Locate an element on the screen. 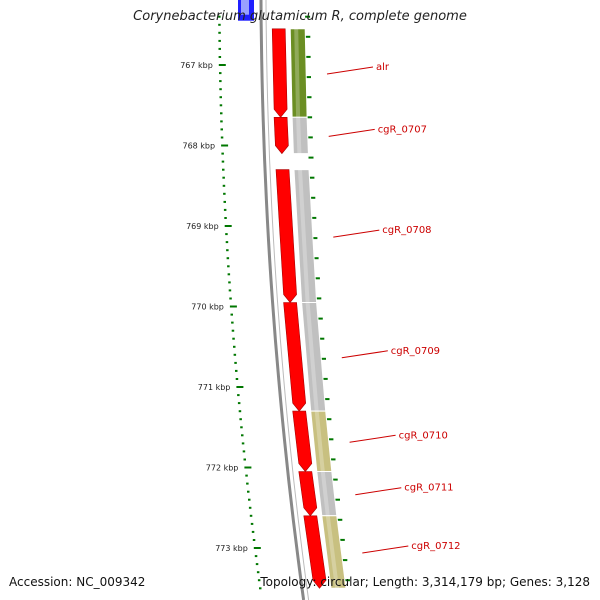  topology-text: Topology: circular is located at coordinates (312, 582).